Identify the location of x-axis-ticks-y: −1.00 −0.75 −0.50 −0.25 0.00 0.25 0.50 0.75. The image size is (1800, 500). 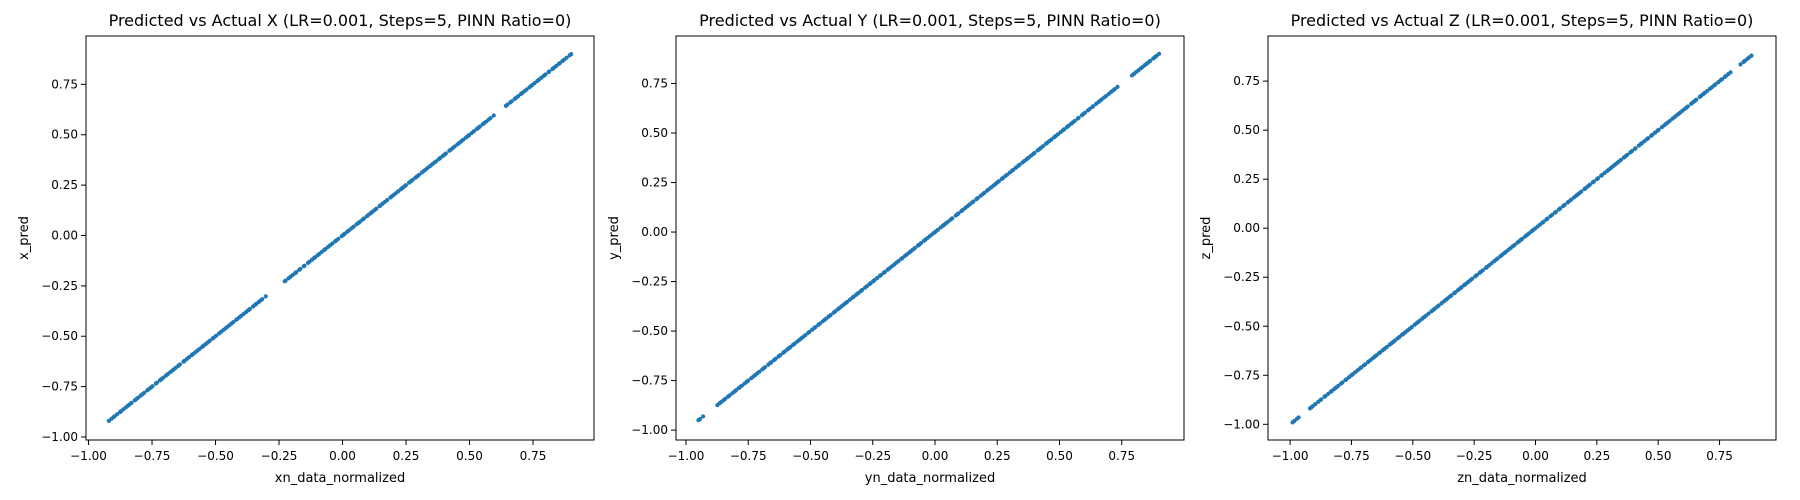
(901, 451).